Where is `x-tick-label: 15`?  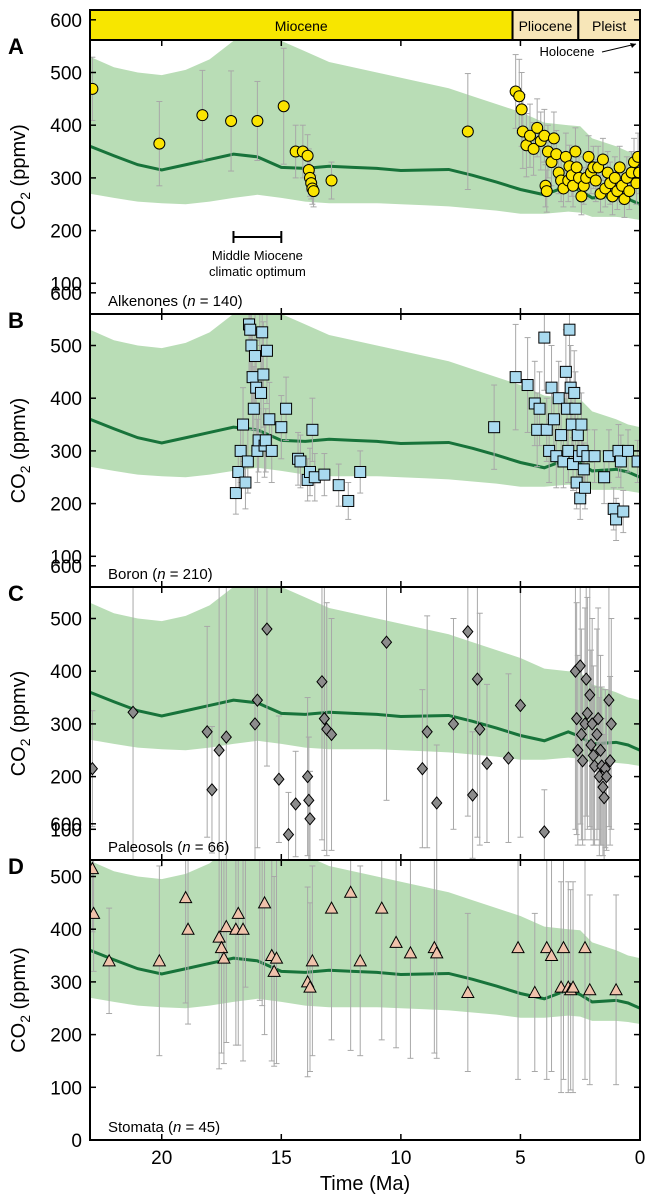
x-tick-label: 15 is located at coordinates (281, 1158).